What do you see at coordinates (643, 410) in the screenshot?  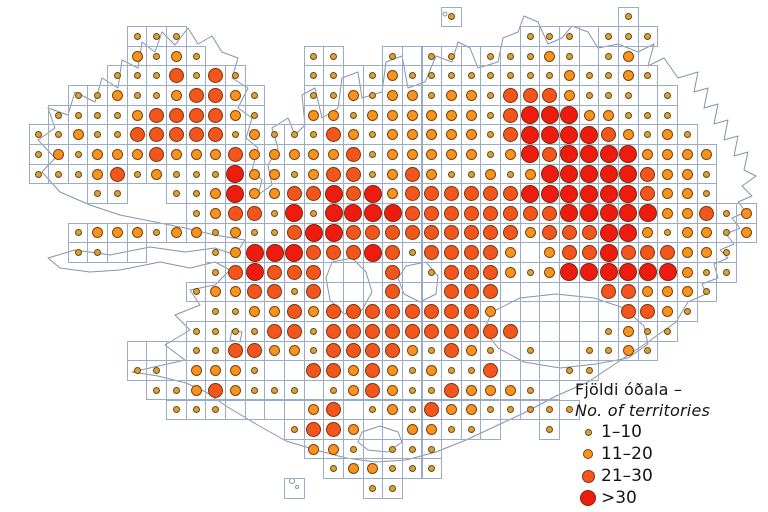 I see `legend-title-english: No. of territories` at bounding box center [643, 410].